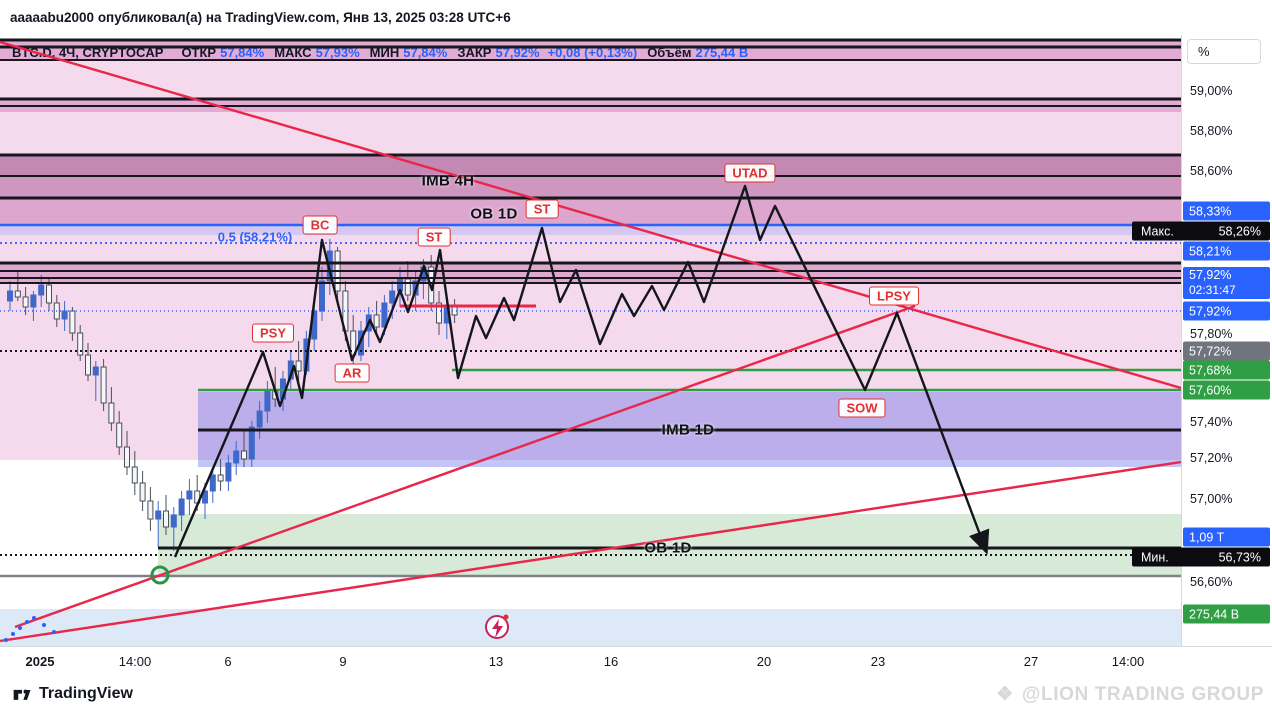 The height and width of the screenshot is (715, 1272). Describe the element at coordinates (1005, 694) in the screenshot. I see `diamond-icon: ❖` at that location.